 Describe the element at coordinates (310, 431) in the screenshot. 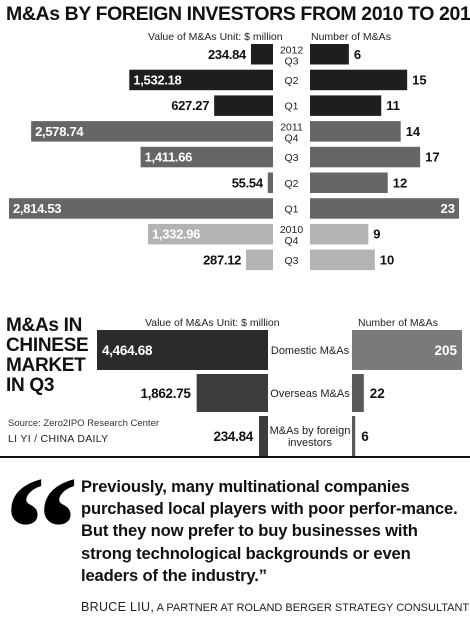

I see `category-label: M&As by foreign` at that location.